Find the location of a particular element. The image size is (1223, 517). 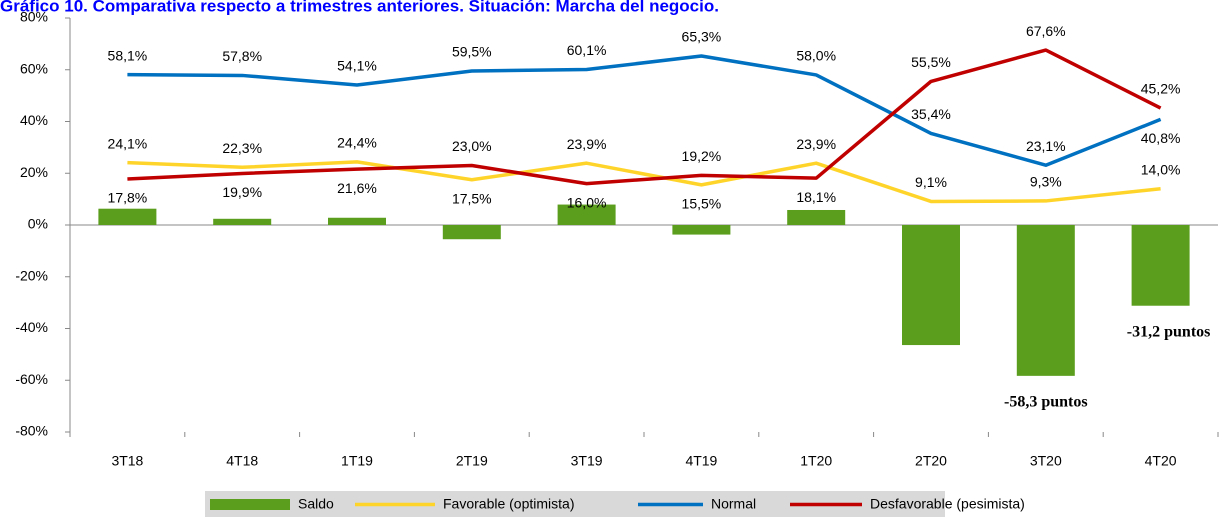

data-label: 14,0% is located at coordinates (1161, 169).